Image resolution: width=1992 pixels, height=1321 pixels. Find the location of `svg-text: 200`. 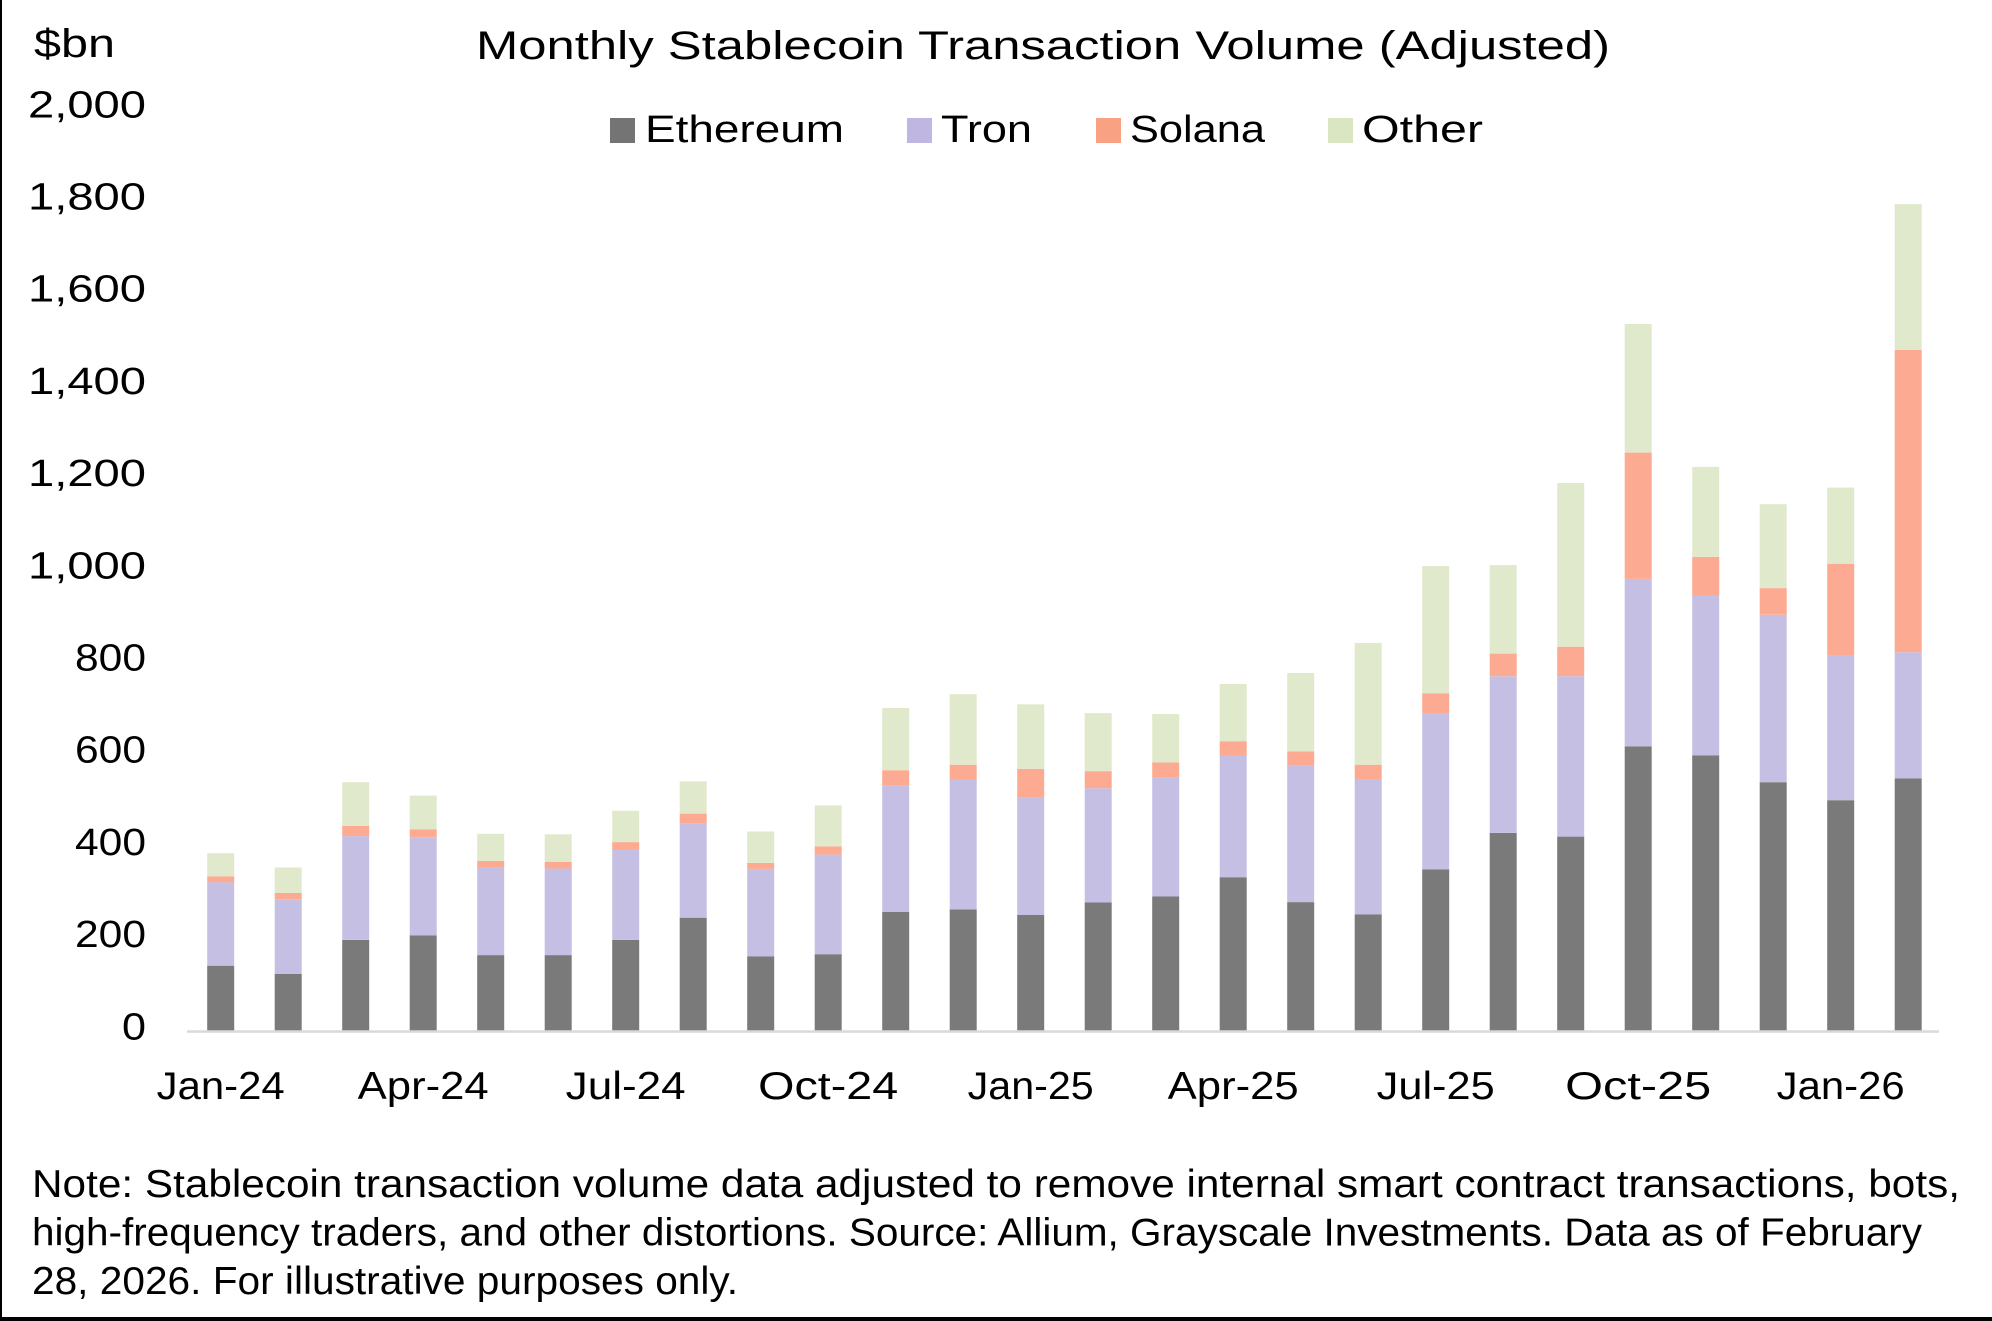

svg-text: 200 is located at coordinates (110, 935).